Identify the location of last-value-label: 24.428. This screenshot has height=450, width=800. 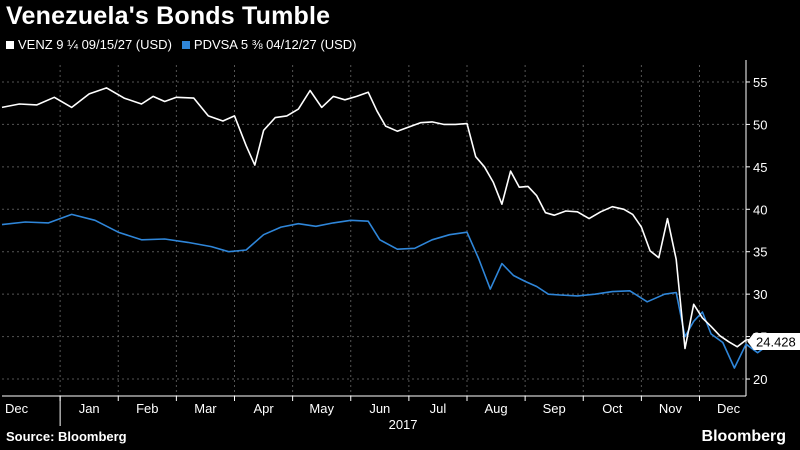
(776, 341).